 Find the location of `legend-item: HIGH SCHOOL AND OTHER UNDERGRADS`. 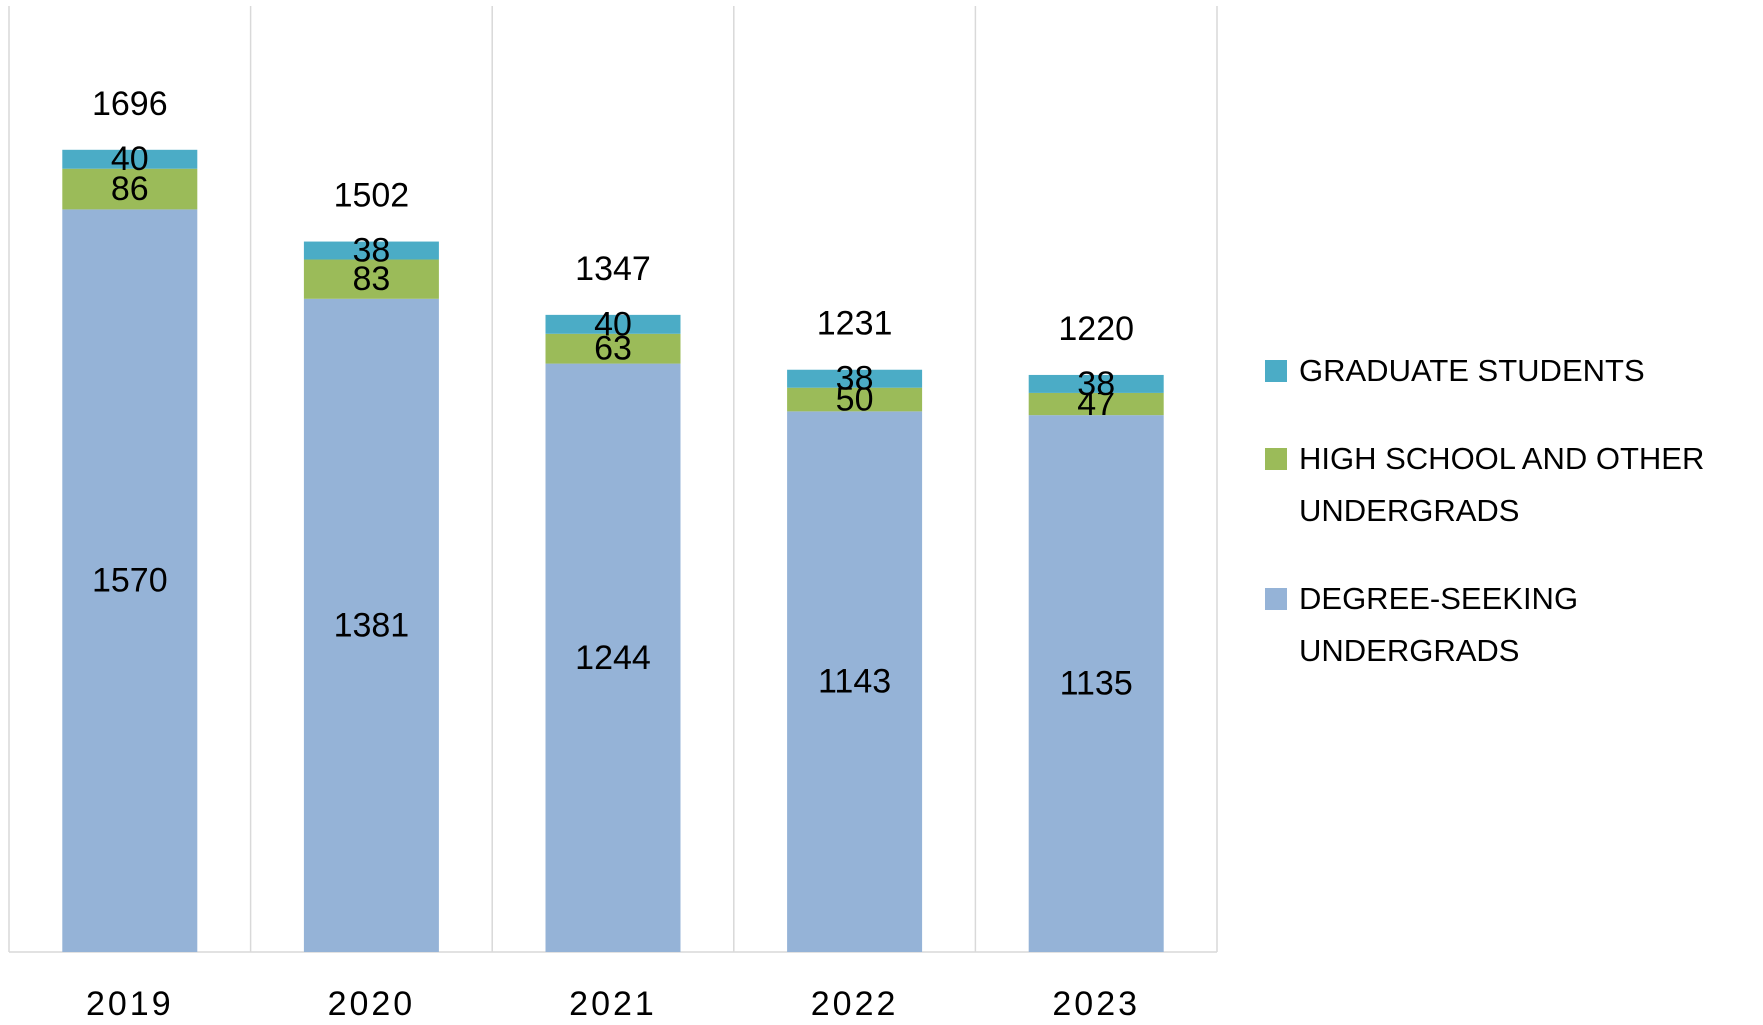

legend-item: HIGH SCHOOL AND OTHER UNDERGRADS is located at coordinates (1510, 485).